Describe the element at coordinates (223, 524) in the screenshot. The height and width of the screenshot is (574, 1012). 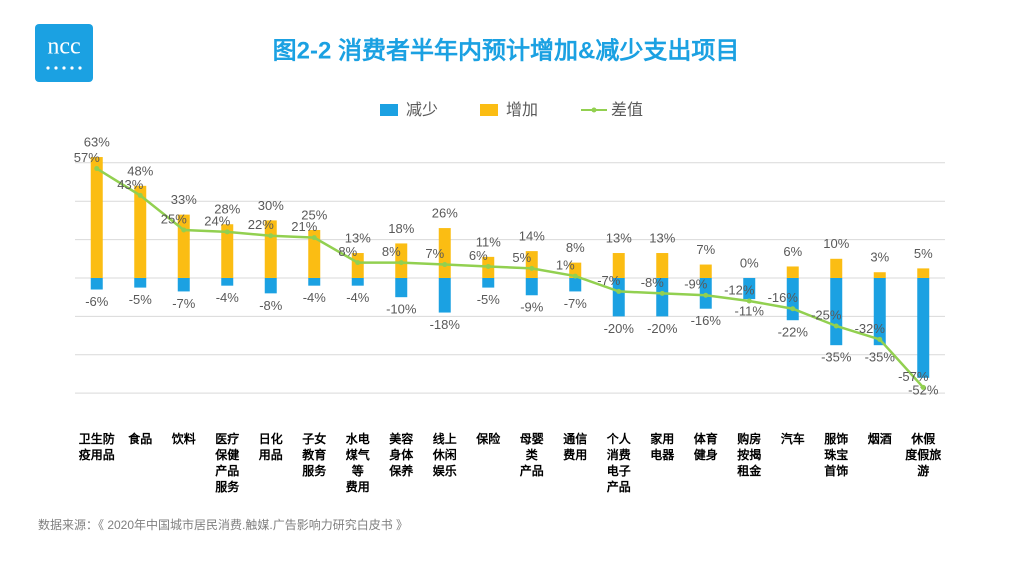
I see `source: 数据来源：《 2020年中国城市居民消费.触媒.广告影响力研究白皮书 》` at that location.